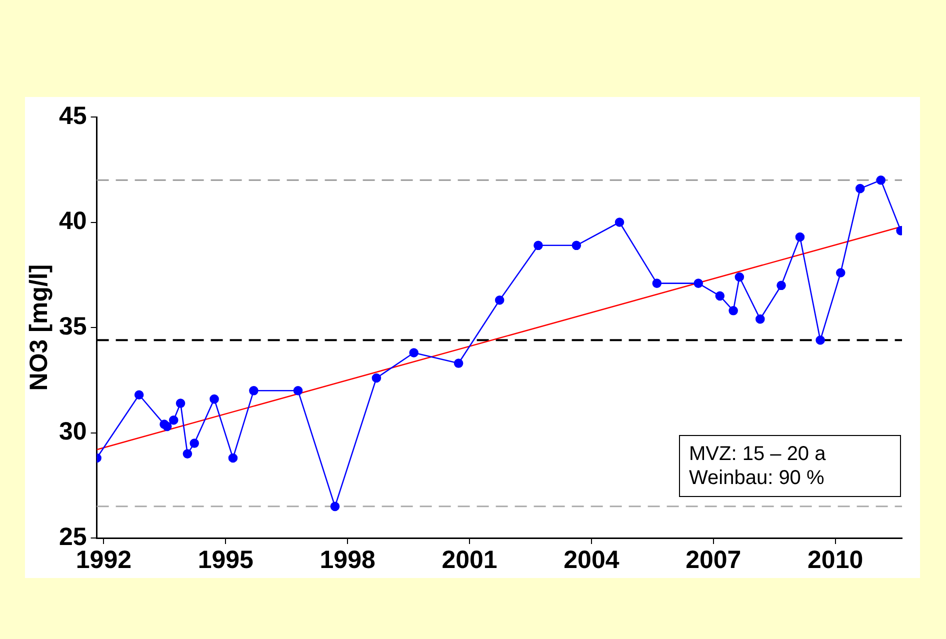 This screenshot has height=639, width=946. Describe the element at coordinates (72, 432) in the screenshot. I see `y-tick-label: 30` at that location.